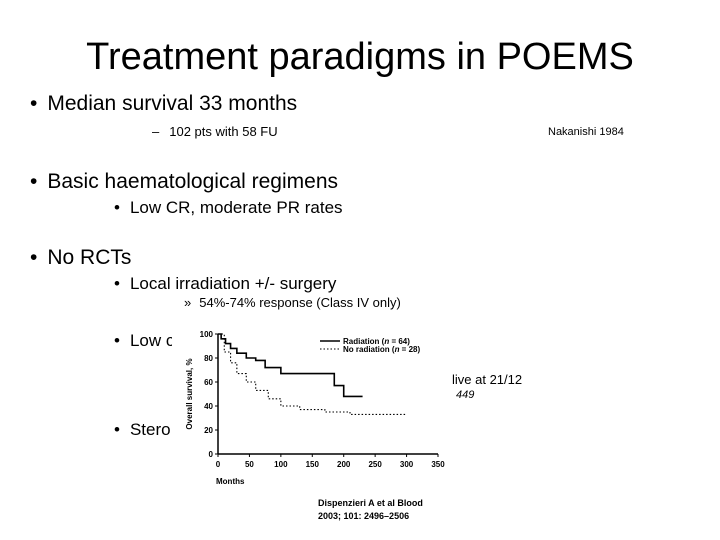  I want to click on x-tick-label: 100, so click(281, 464).